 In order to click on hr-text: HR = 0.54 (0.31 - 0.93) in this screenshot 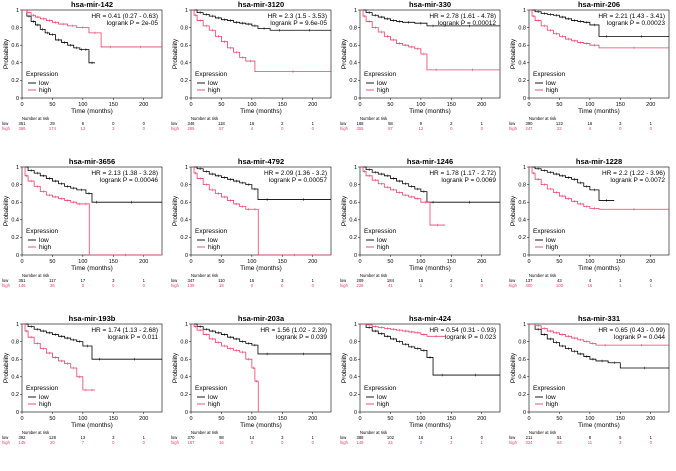, I will do `click(462, 330)`.